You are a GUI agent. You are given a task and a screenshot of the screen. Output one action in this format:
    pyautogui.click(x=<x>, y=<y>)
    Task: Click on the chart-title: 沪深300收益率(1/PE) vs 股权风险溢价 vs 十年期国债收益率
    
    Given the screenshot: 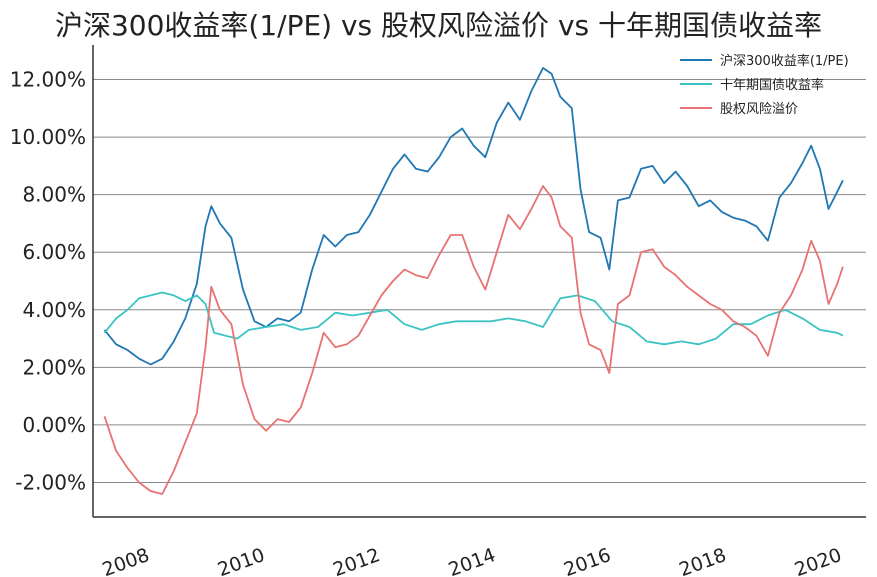 What is the action you would take?
    pyautogui.click(x=438, y=25)
    